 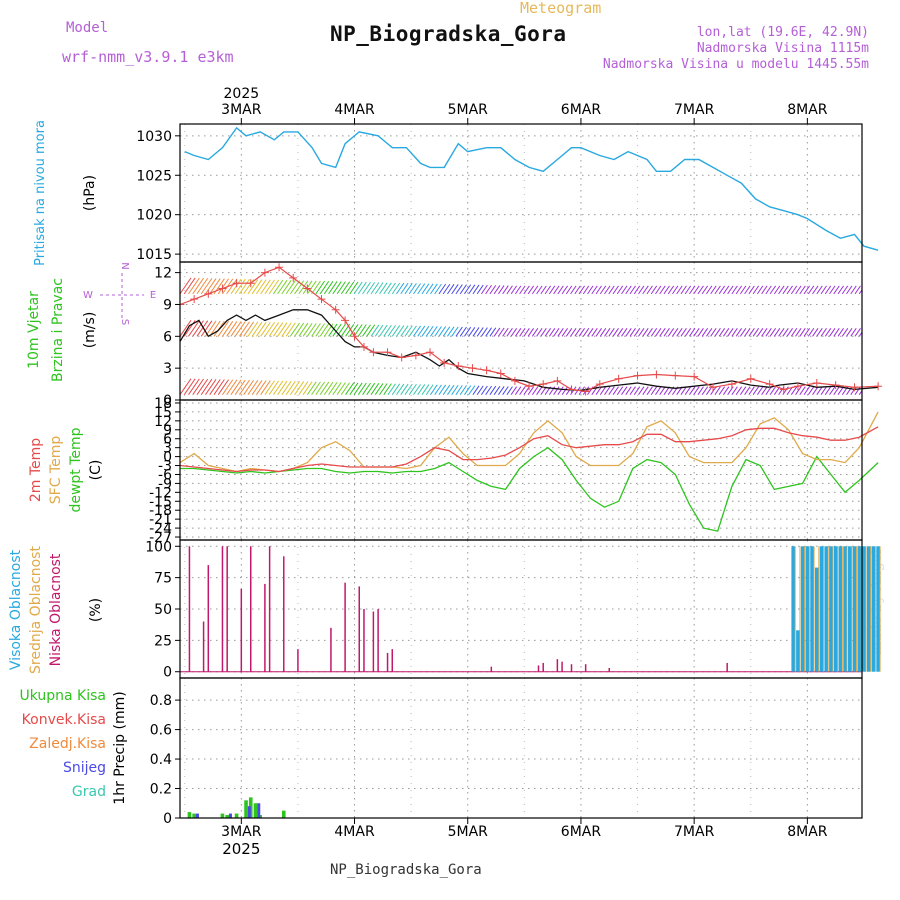 What do you see at coordinates (694, 832) in the screenshot?
I see `day-label-bottom: 7MAR` at bounding box center [694, 832].